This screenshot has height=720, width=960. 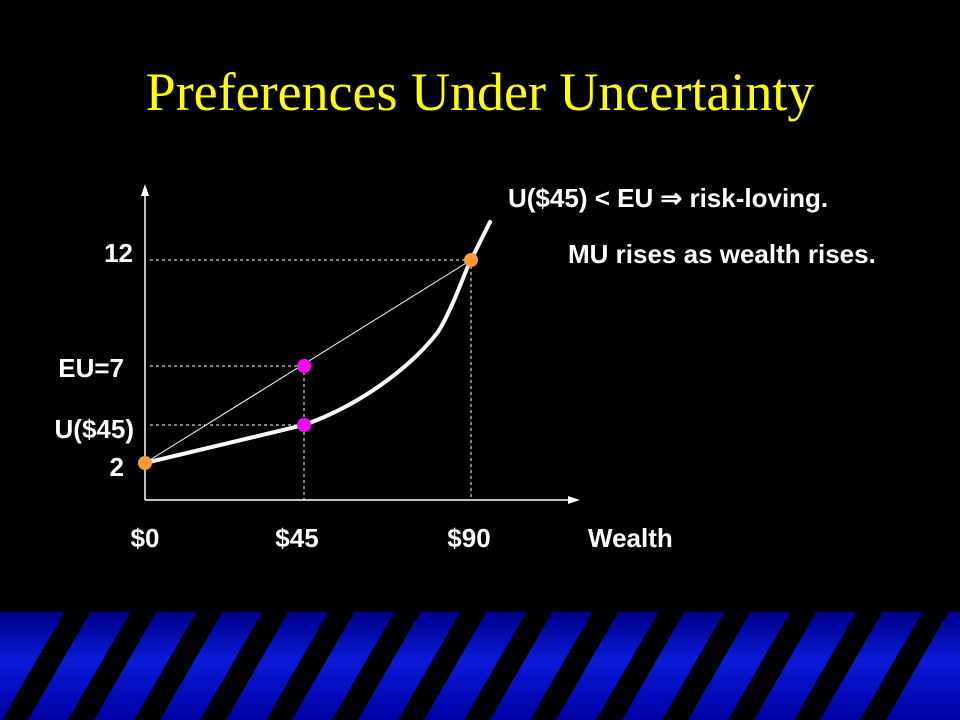 I want to click on x-axis-arrow, so click(x=574, y=500).